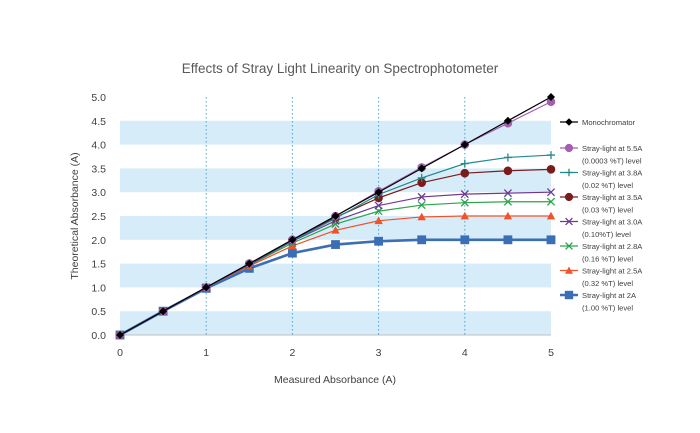 This screenshot has height=433, width=700. What do you see at coordinates (598, 301) in the screenshot?
I see `legend-item-stray-light-at-2a-1-00-t-level: Stray-light at 2A (1.00 %T) level` at bounding box center [598, 301].